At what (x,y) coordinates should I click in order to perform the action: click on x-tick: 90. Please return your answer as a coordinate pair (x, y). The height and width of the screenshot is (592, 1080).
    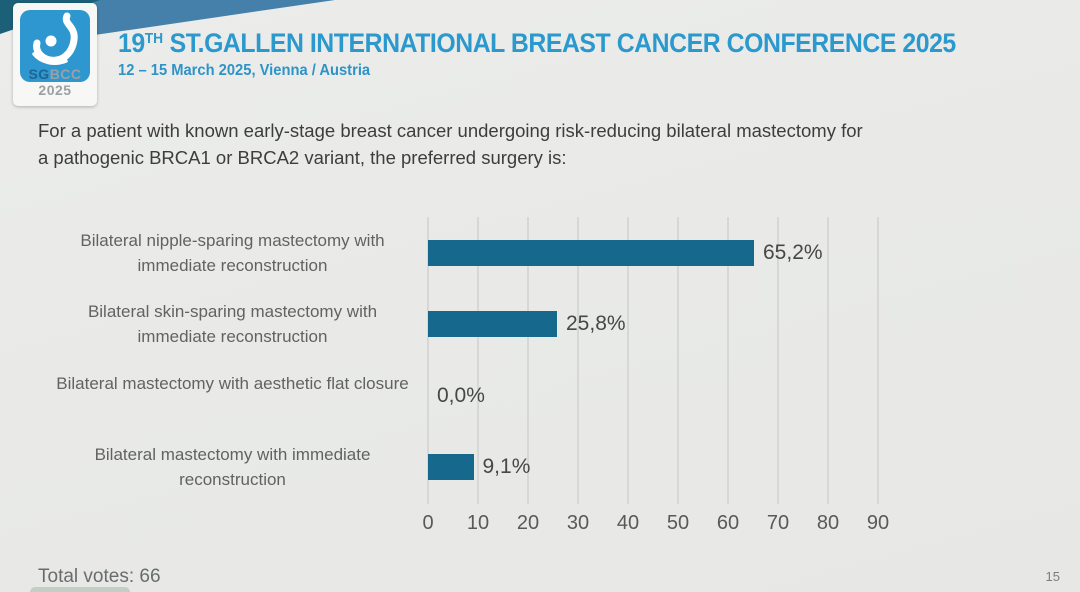
    Looking at the image, I should click on (878, 523).